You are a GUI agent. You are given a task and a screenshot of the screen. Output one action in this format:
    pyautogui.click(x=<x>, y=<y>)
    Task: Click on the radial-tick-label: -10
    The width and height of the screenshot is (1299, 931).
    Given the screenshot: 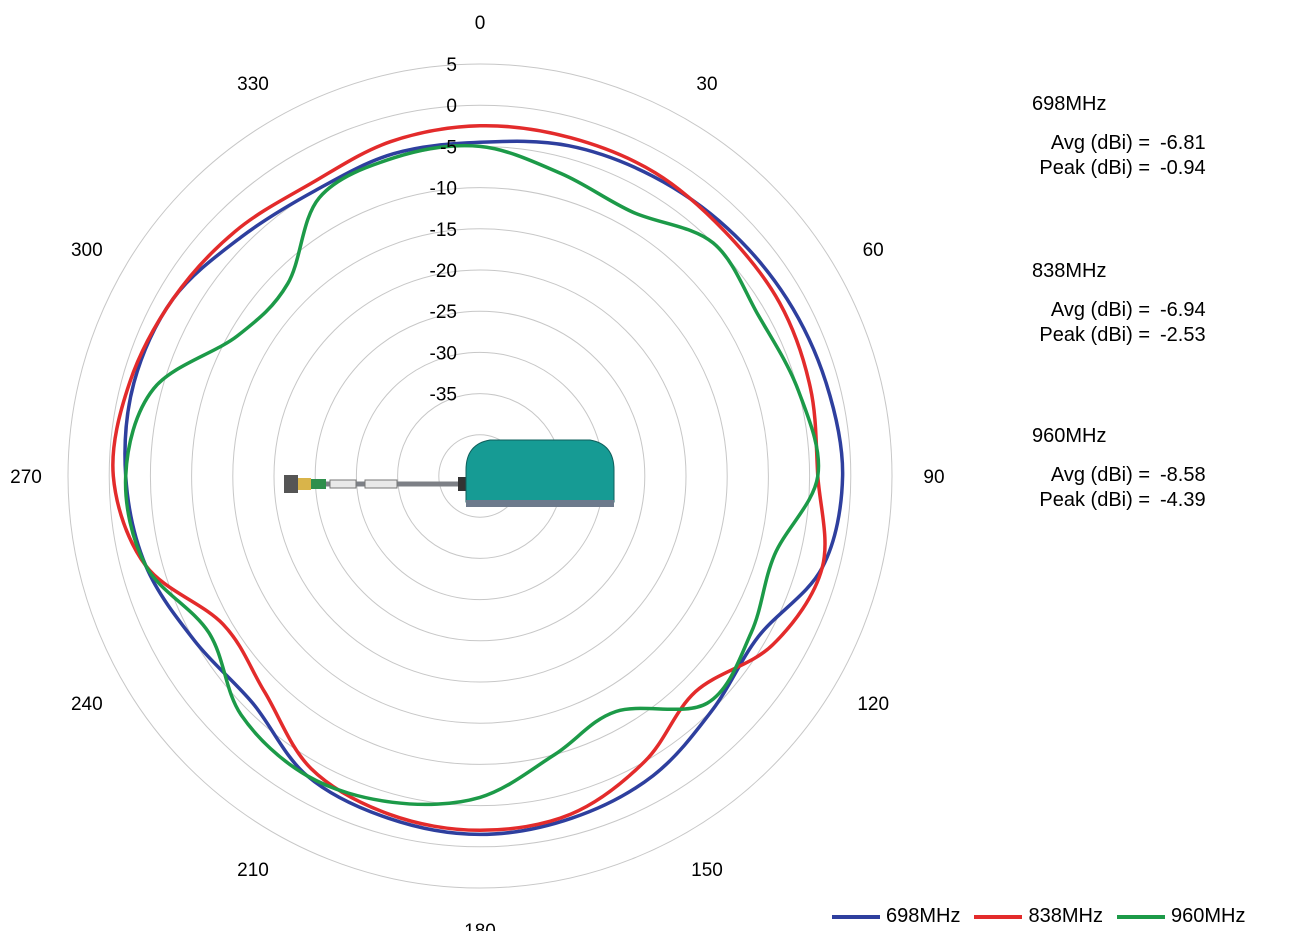 What is the action you would take?
    pyautogui.click(x=443, y=189)
    